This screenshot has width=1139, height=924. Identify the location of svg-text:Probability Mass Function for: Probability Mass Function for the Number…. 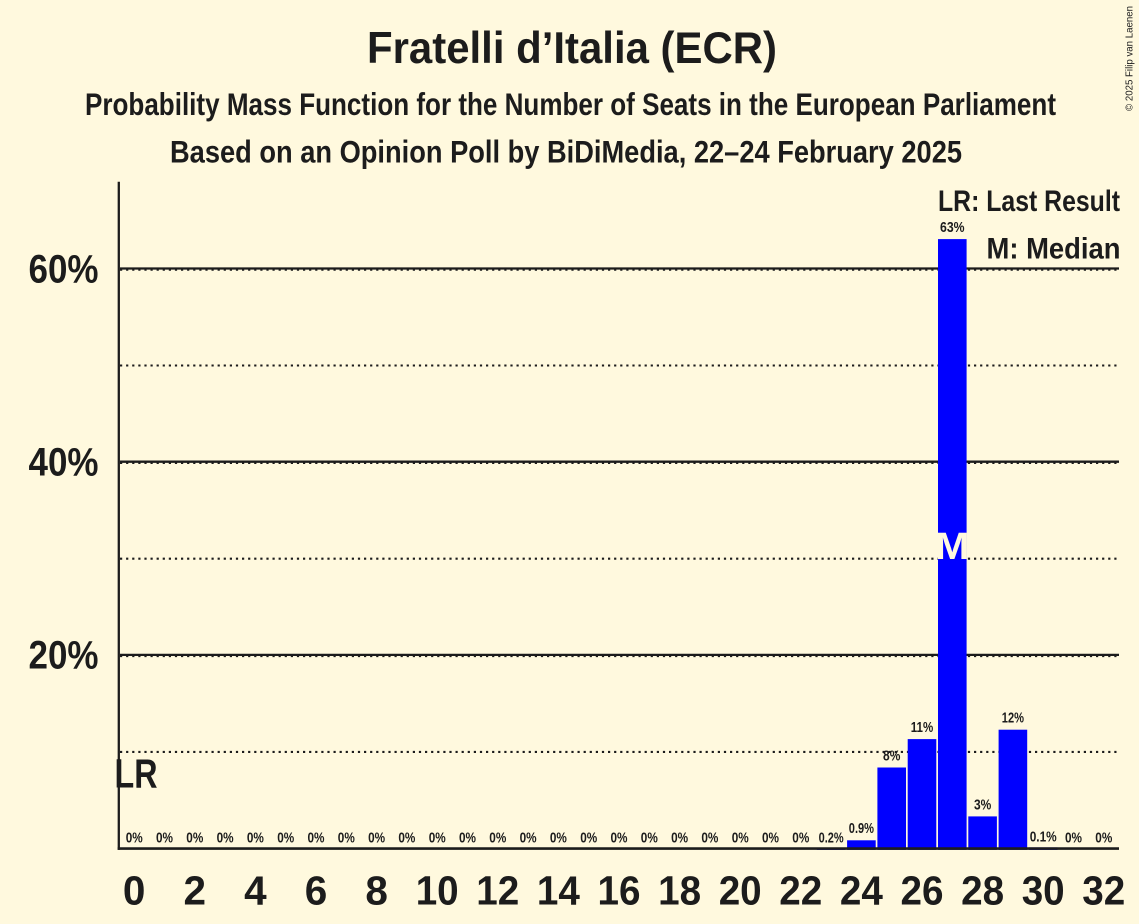
(570, 104).